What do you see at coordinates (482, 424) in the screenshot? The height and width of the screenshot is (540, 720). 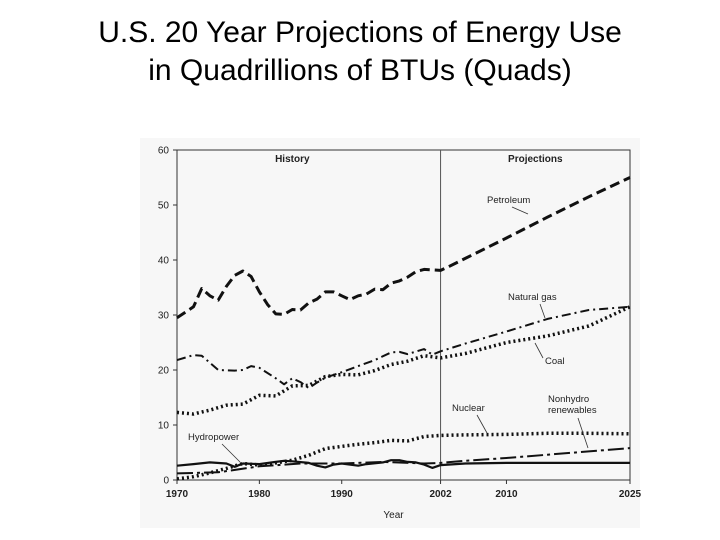 I see `leader-line-nuclear` at bounding box center [482, 424].